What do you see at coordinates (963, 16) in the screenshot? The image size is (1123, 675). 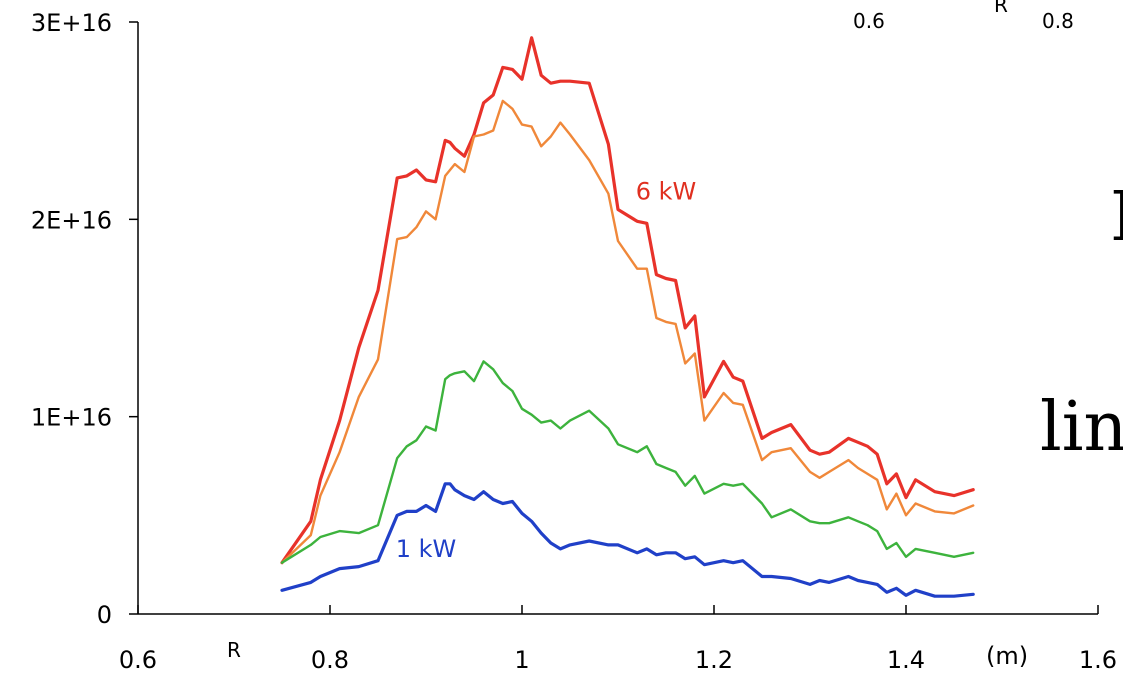 I see `inset-fragment: 0.6 R 0.8` at bounding box center [963, 16].